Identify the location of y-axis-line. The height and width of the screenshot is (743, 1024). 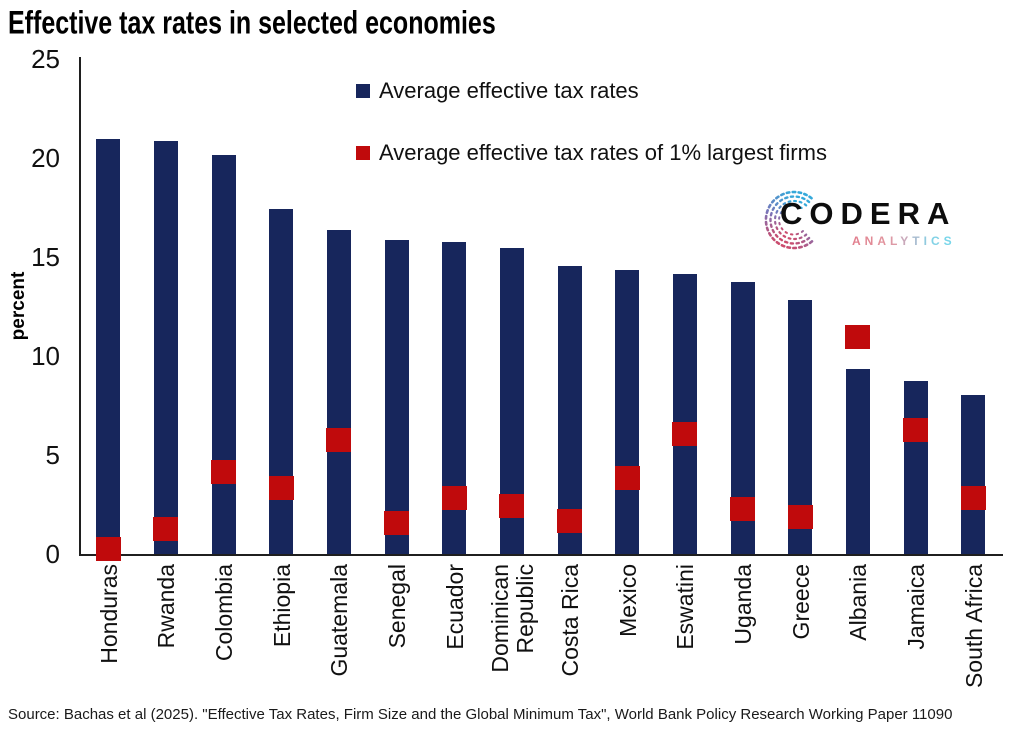
(80, 306).